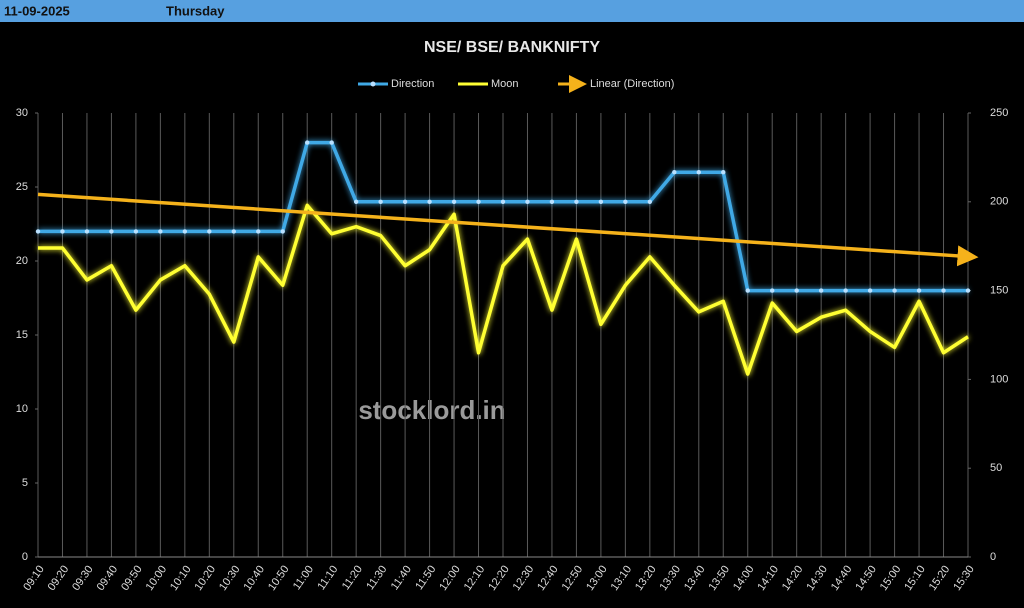  What do you see at coordinates (646, 578) in the screenshot?
I see `x-tick-label: 13:20` at bounding box center [646, 578].